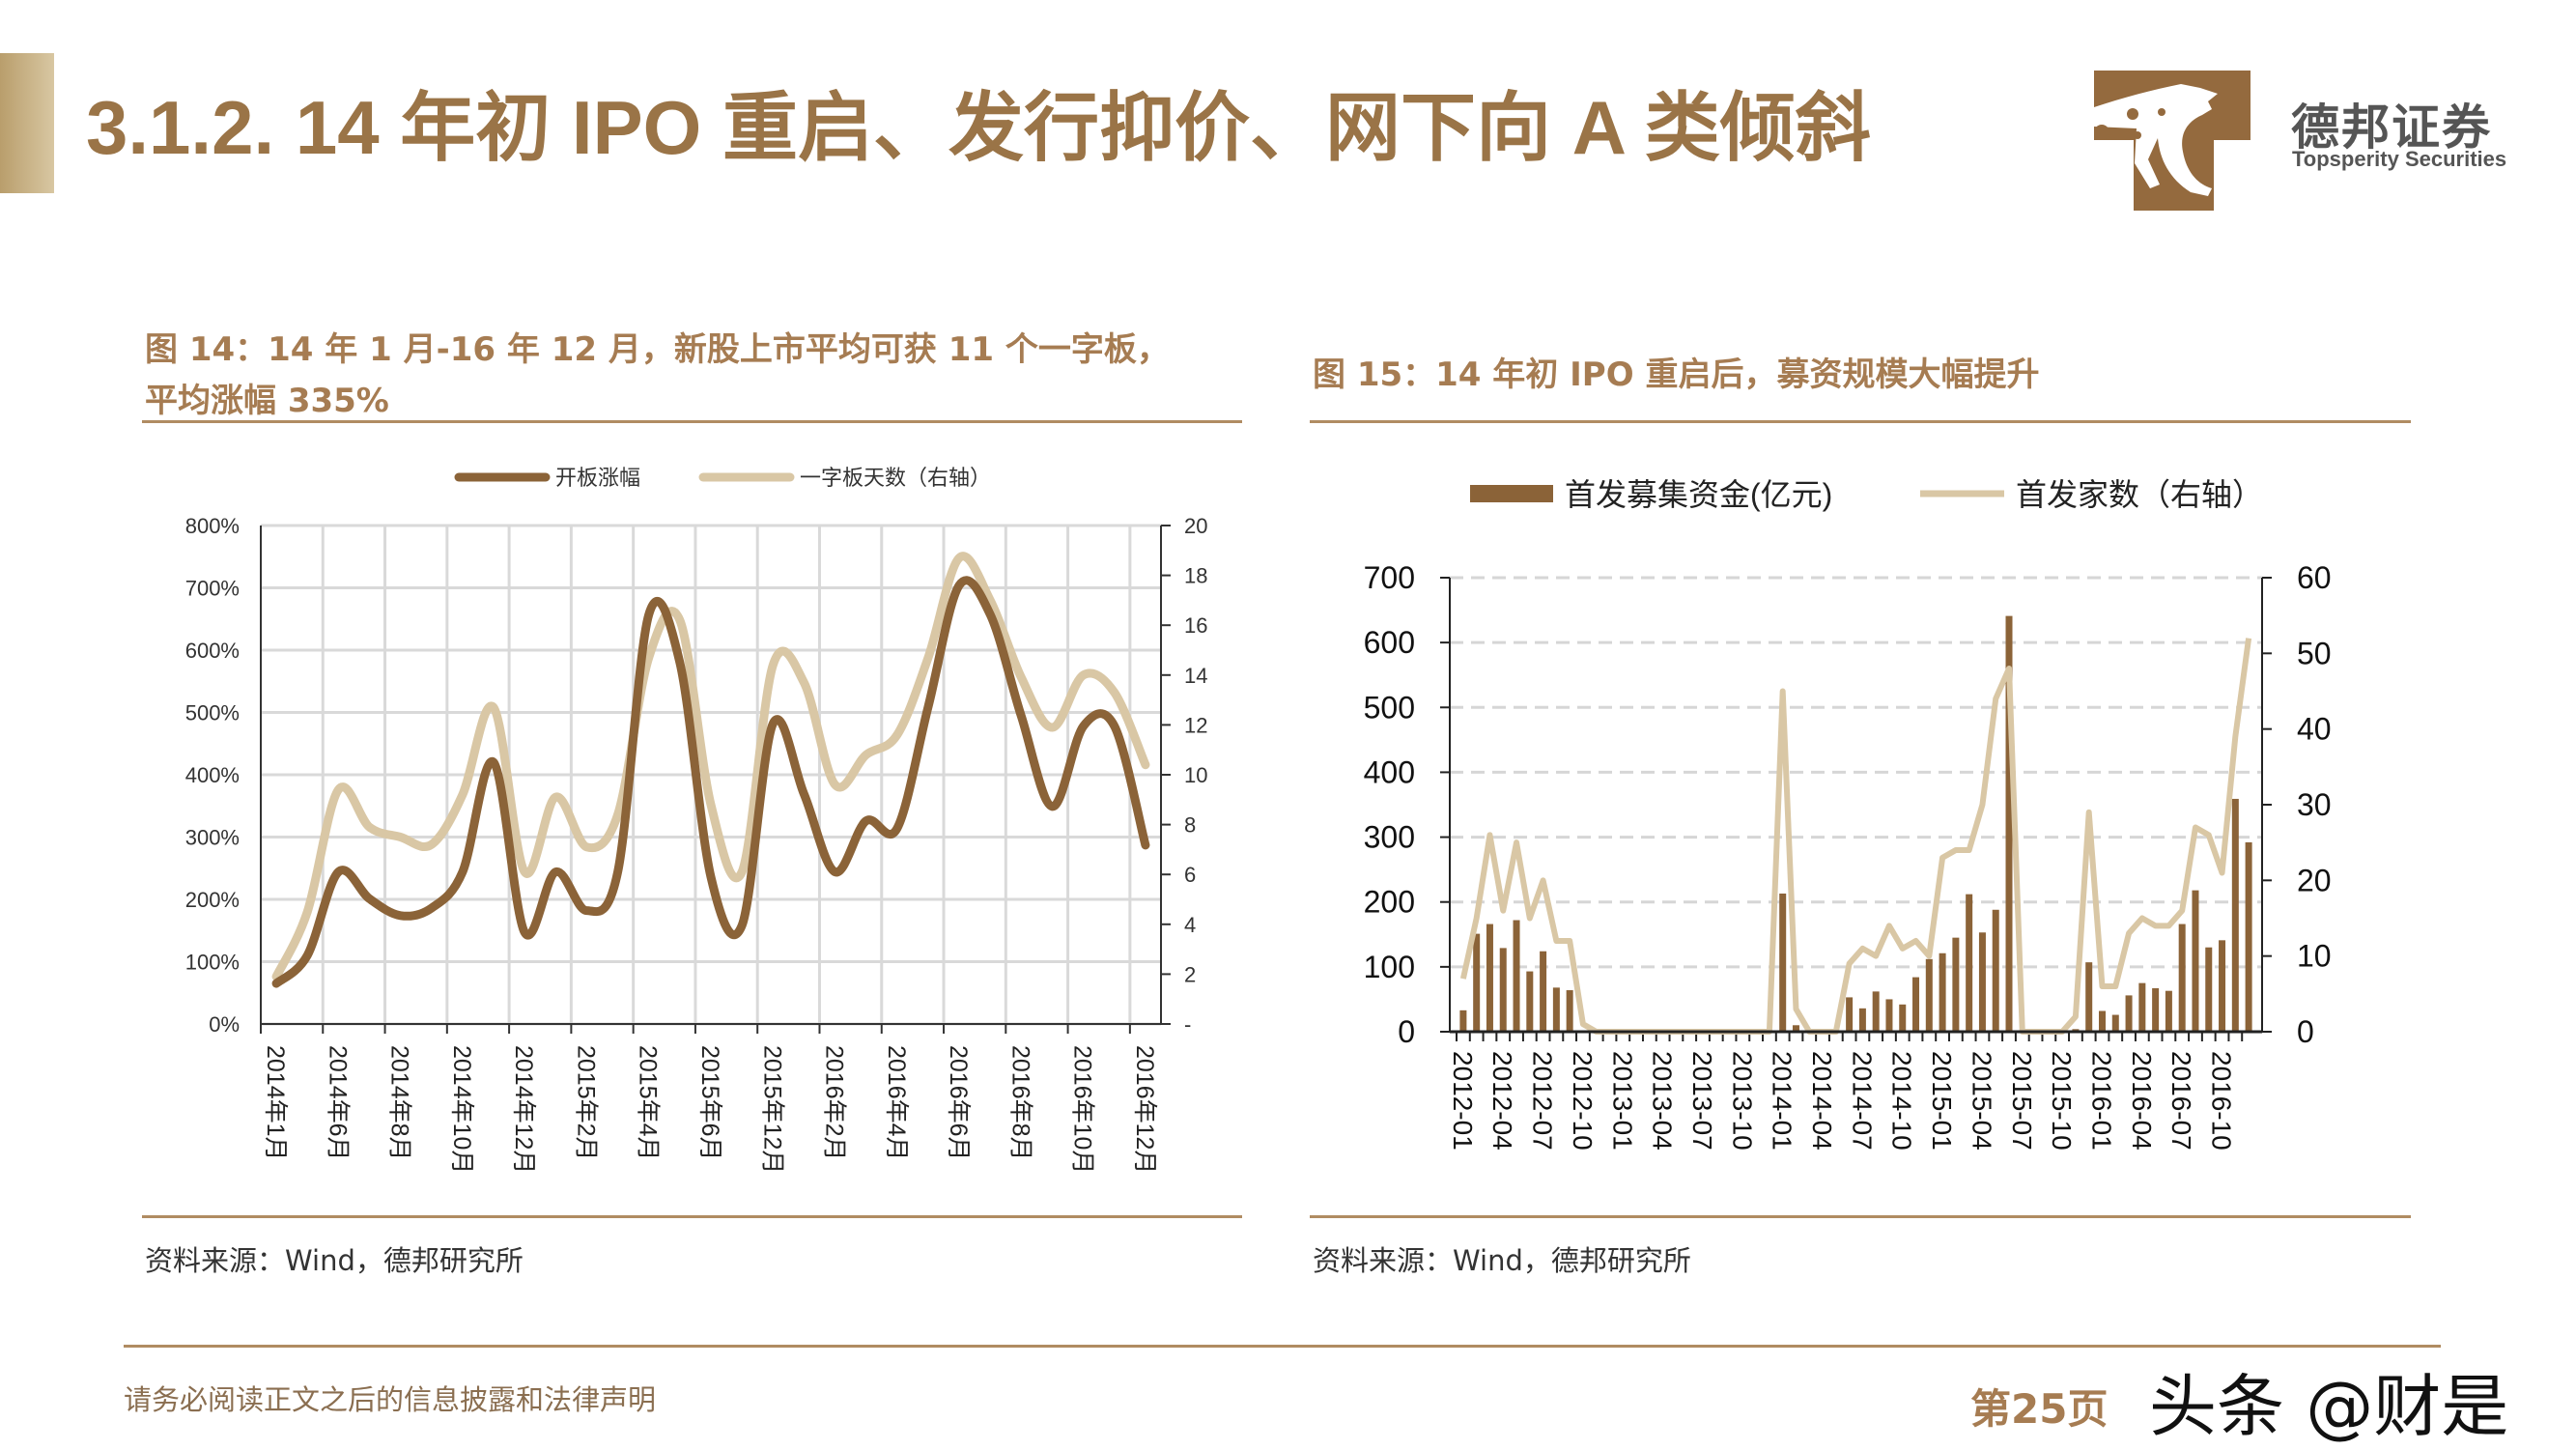 The height and width of the screenshot is (1450, 2576). I want to click on y2-tick-label: 2, so click(1190, 974).